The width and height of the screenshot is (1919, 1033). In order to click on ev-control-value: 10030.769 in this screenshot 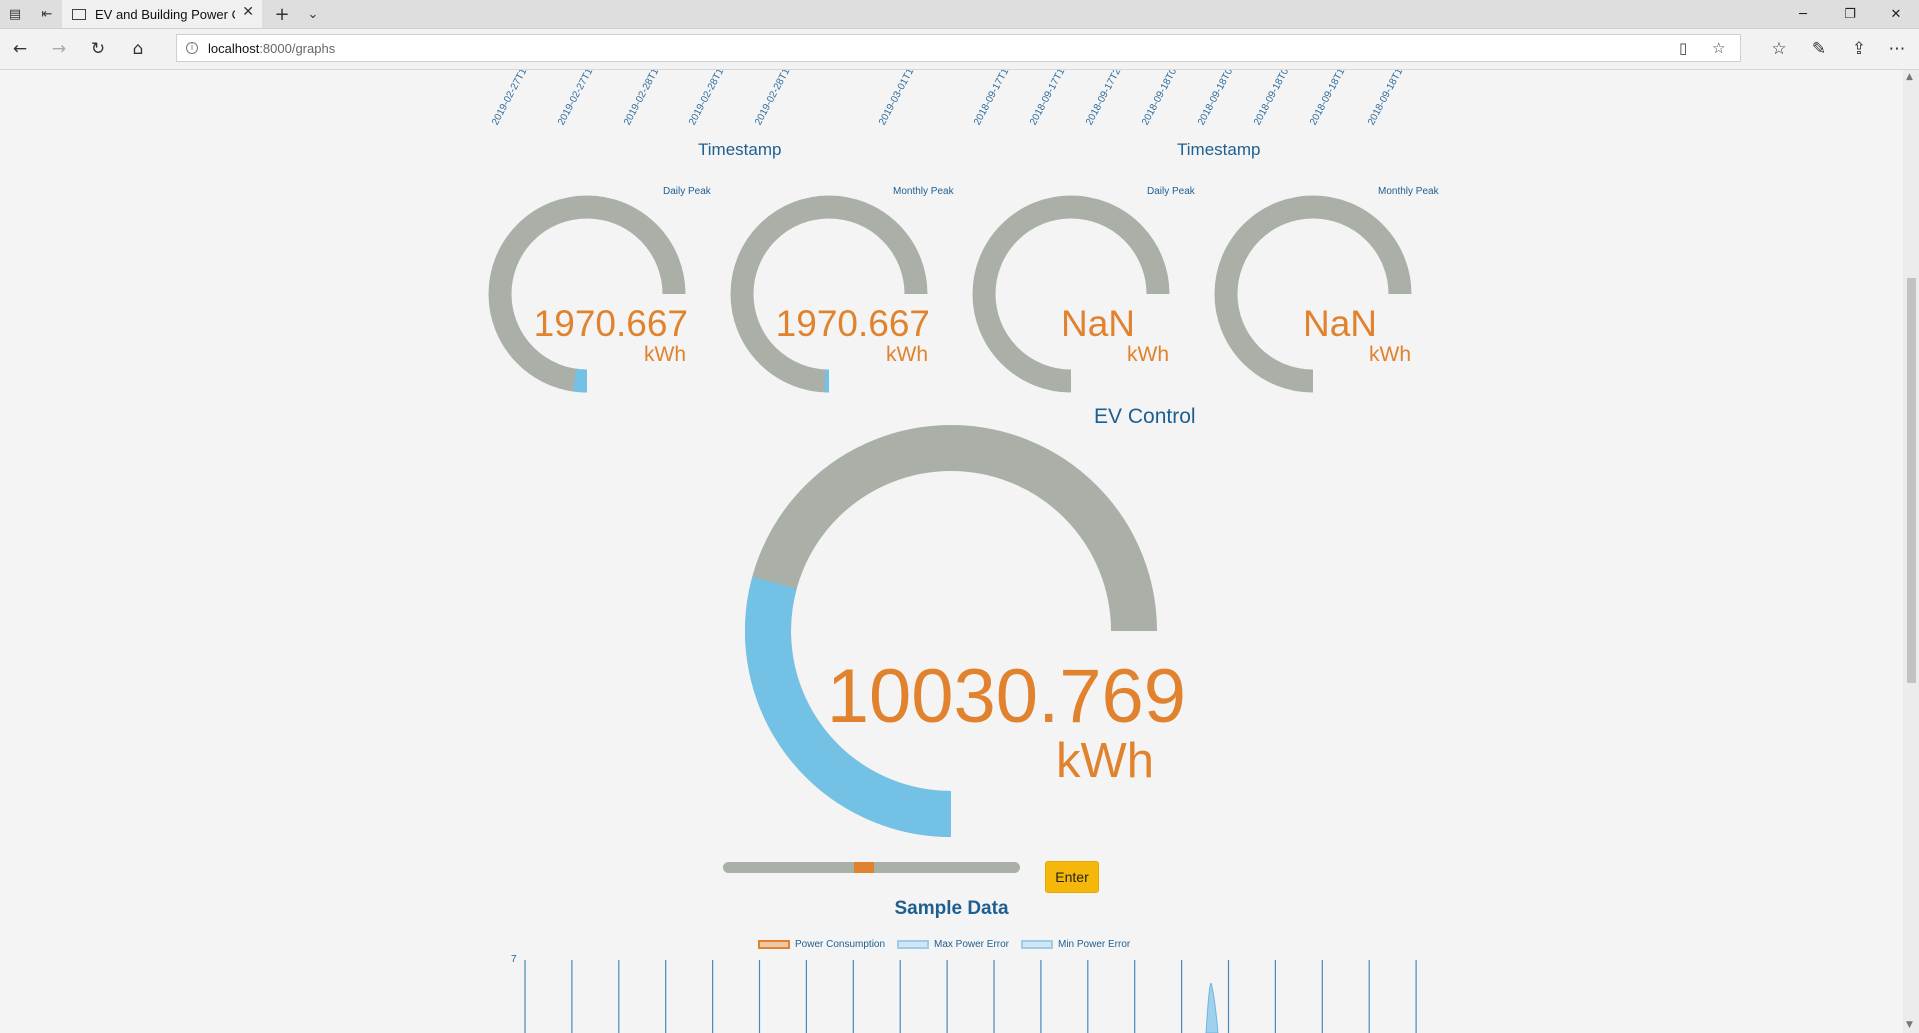, I will do `click(1006, 696)`.